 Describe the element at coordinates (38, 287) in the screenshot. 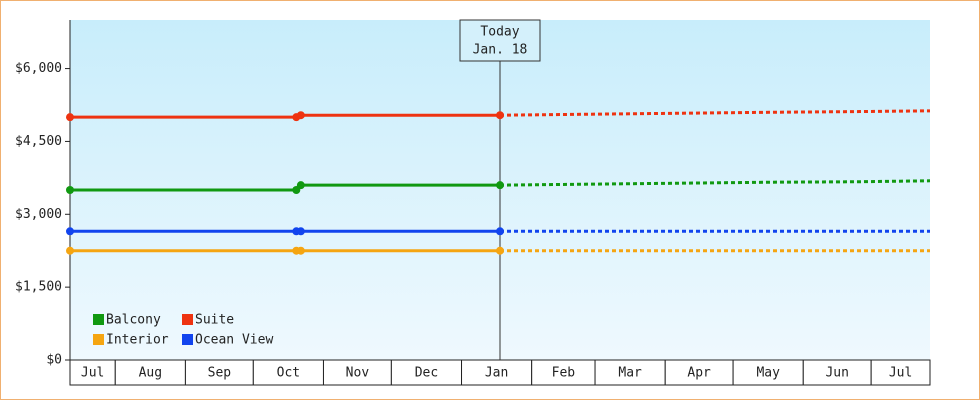

I see `y-tick-label: $1,500` at that location.